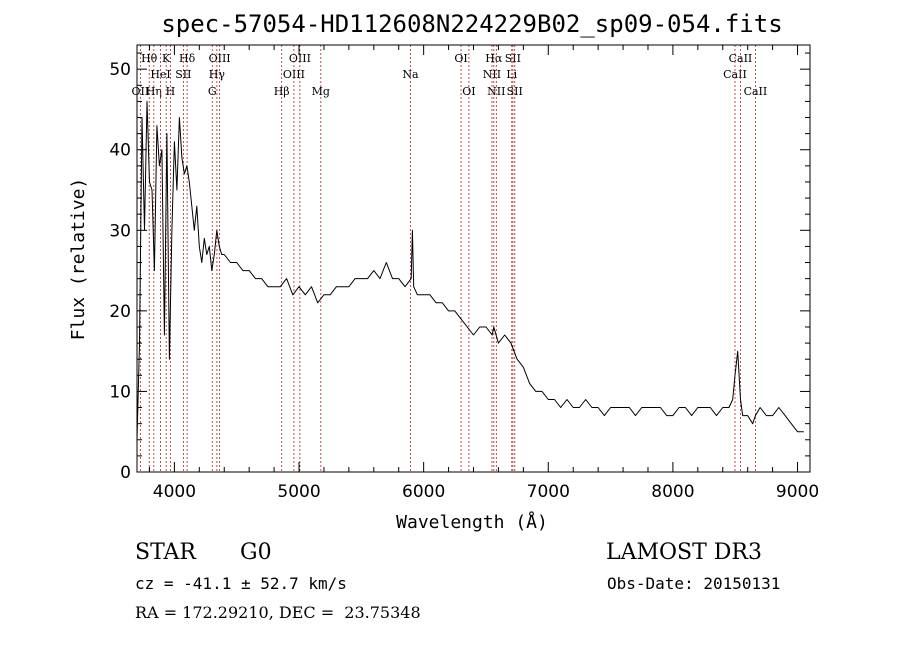 This screenshot has height=649, width=900. I want to click on spectral-line-label: Hγ, so click(217, 74).